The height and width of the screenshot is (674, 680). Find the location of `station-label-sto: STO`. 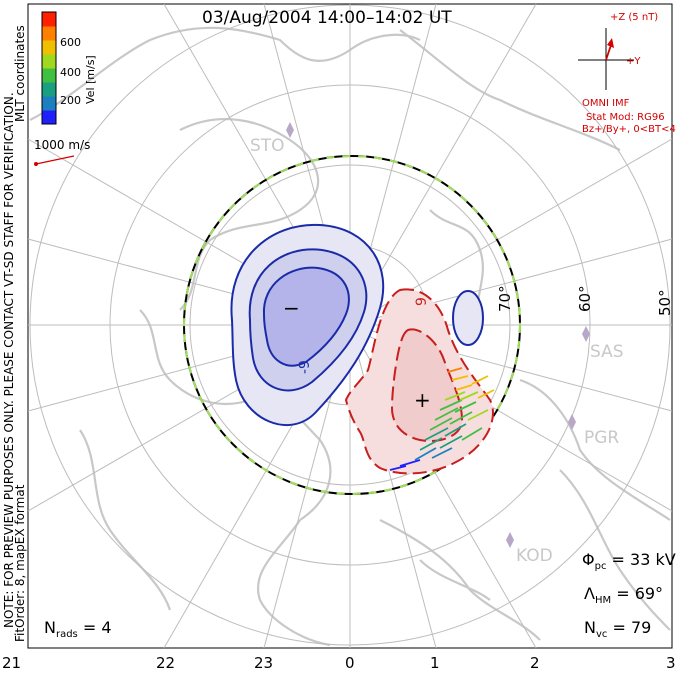

station-label-sto: STO is located at coordinates (267, 146).